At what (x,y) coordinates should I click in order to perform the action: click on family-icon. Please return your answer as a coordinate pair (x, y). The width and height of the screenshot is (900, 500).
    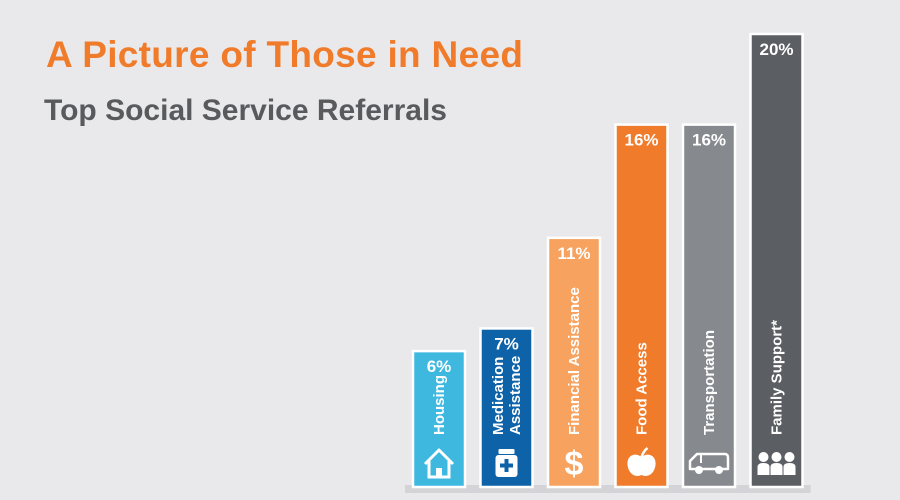
    Looking at the image, I should click on (776, 463).